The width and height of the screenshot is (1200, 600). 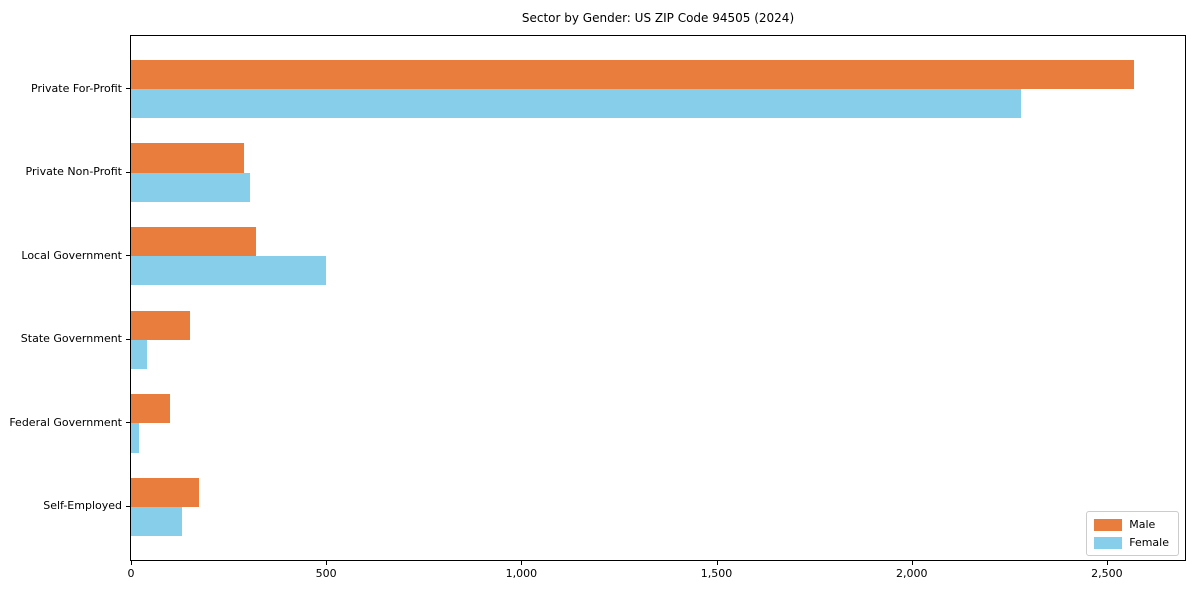 I want to click on legend-male-label: Male, so click(x=1142, y=524).